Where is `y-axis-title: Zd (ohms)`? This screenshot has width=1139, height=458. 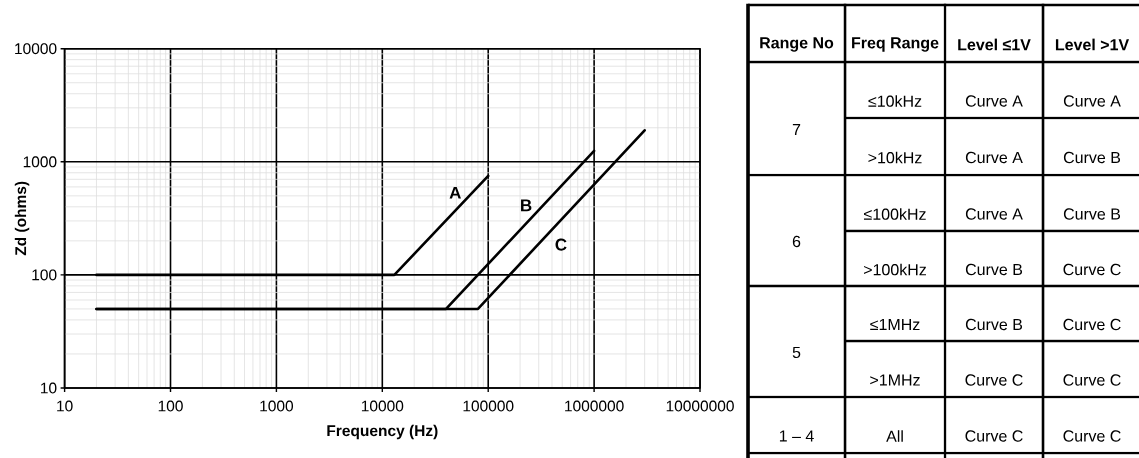 y-axis-title: Zd (ohms) is located at coordinates (22, 218).